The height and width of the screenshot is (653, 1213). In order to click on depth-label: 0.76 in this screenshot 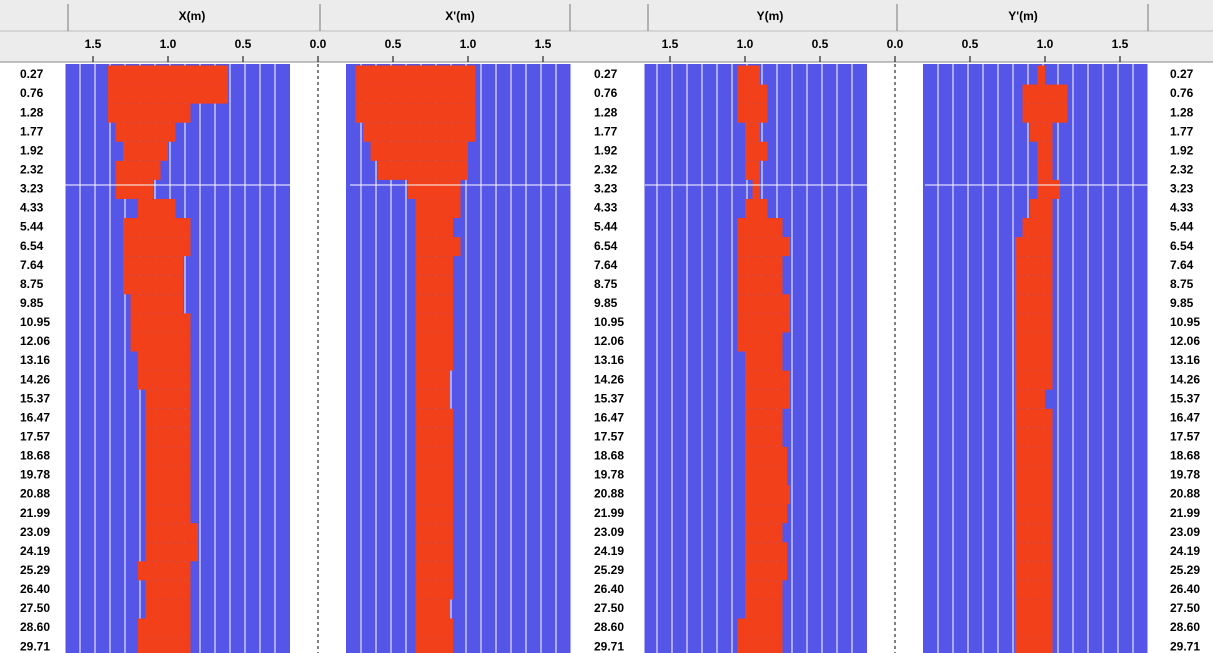, I will do `click(1182, 93)`.